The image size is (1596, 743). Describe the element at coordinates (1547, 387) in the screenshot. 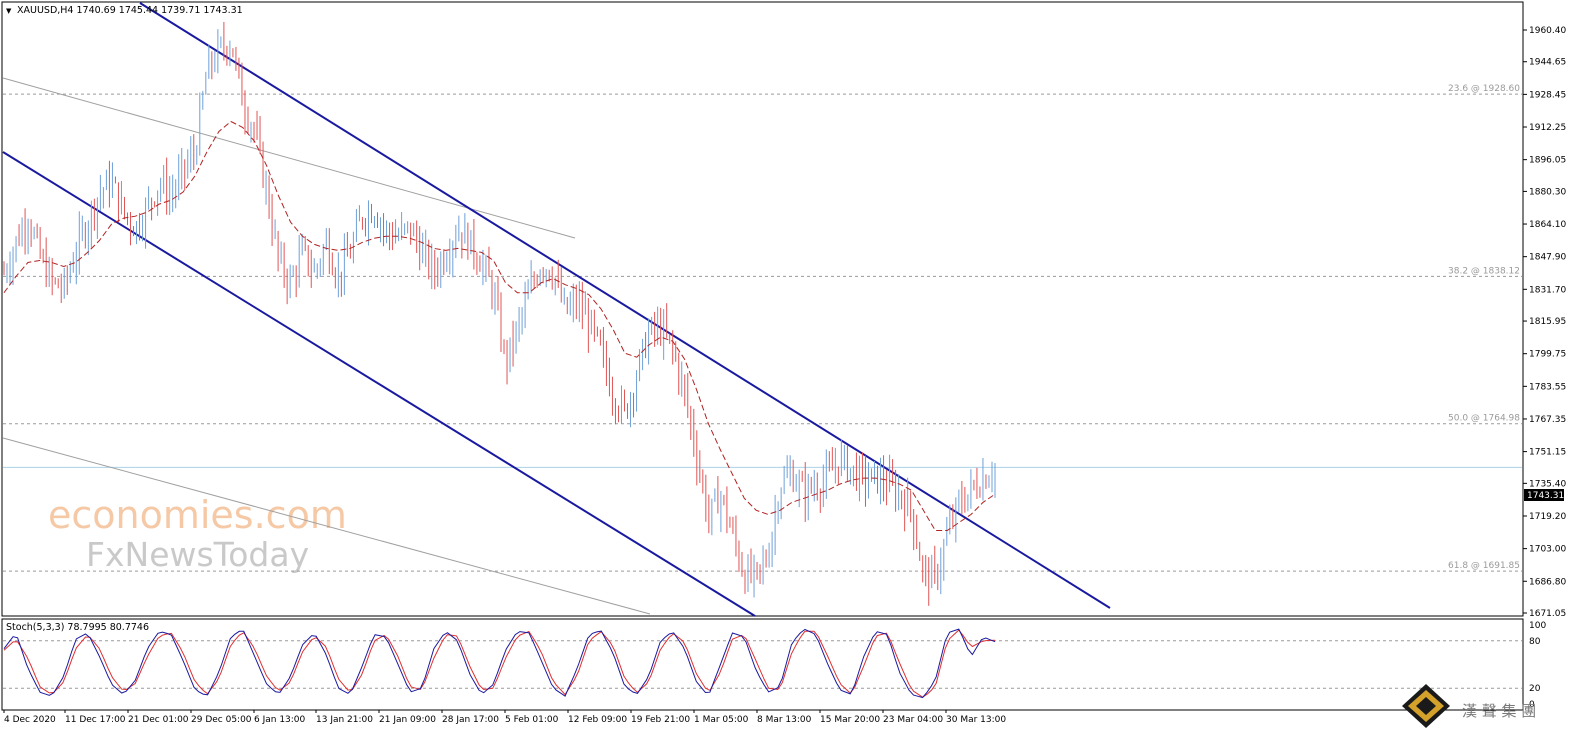

I see `price-tick-label: 1783.55` at that location.